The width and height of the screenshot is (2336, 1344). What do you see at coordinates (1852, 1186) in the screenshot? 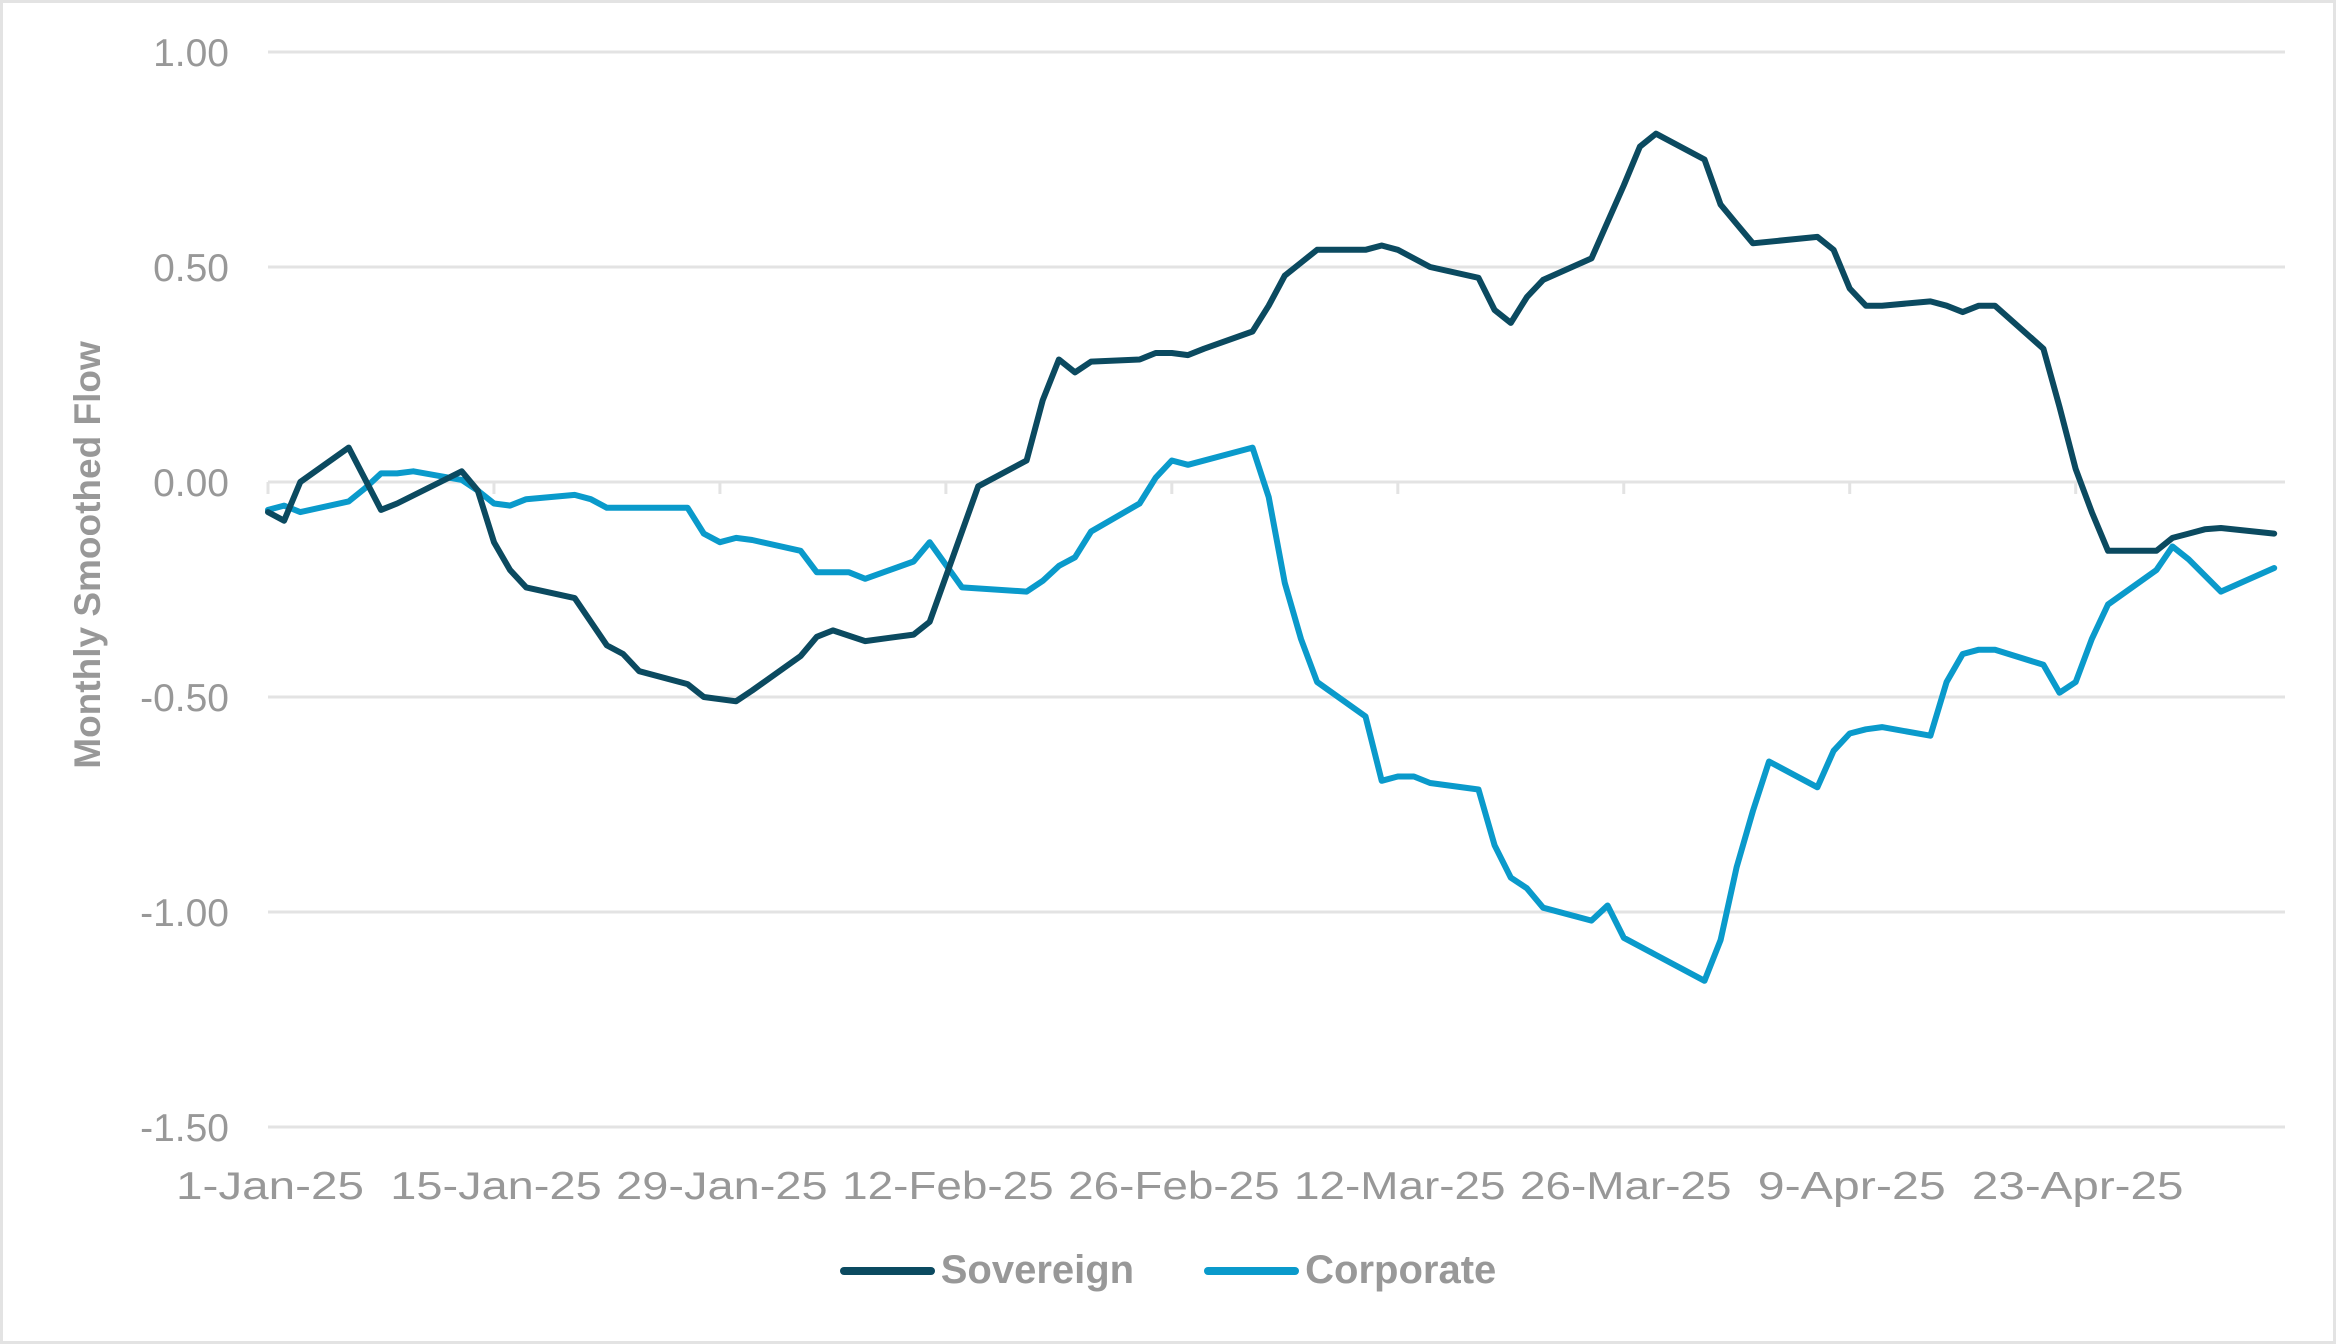
I see `x-tick-label: 9-Apr-25` at bounding box center [1852, 1186].